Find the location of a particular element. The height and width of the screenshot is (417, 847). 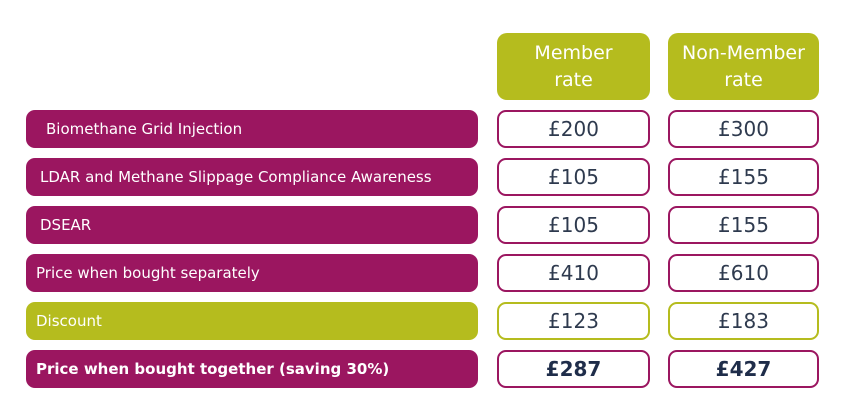

nonmember-price-discount: £183 is located at coordinates (743, 321).